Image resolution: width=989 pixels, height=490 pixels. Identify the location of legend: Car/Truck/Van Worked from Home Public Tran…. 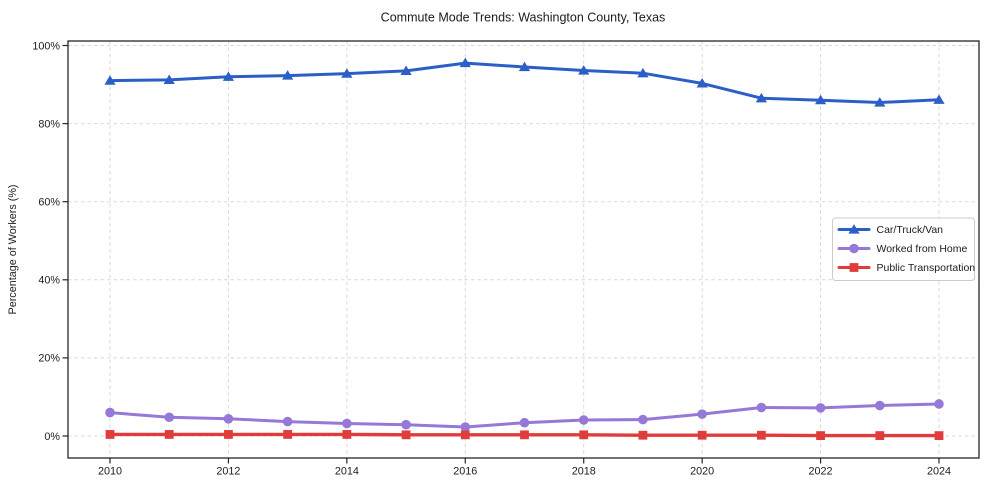
(904, 249).